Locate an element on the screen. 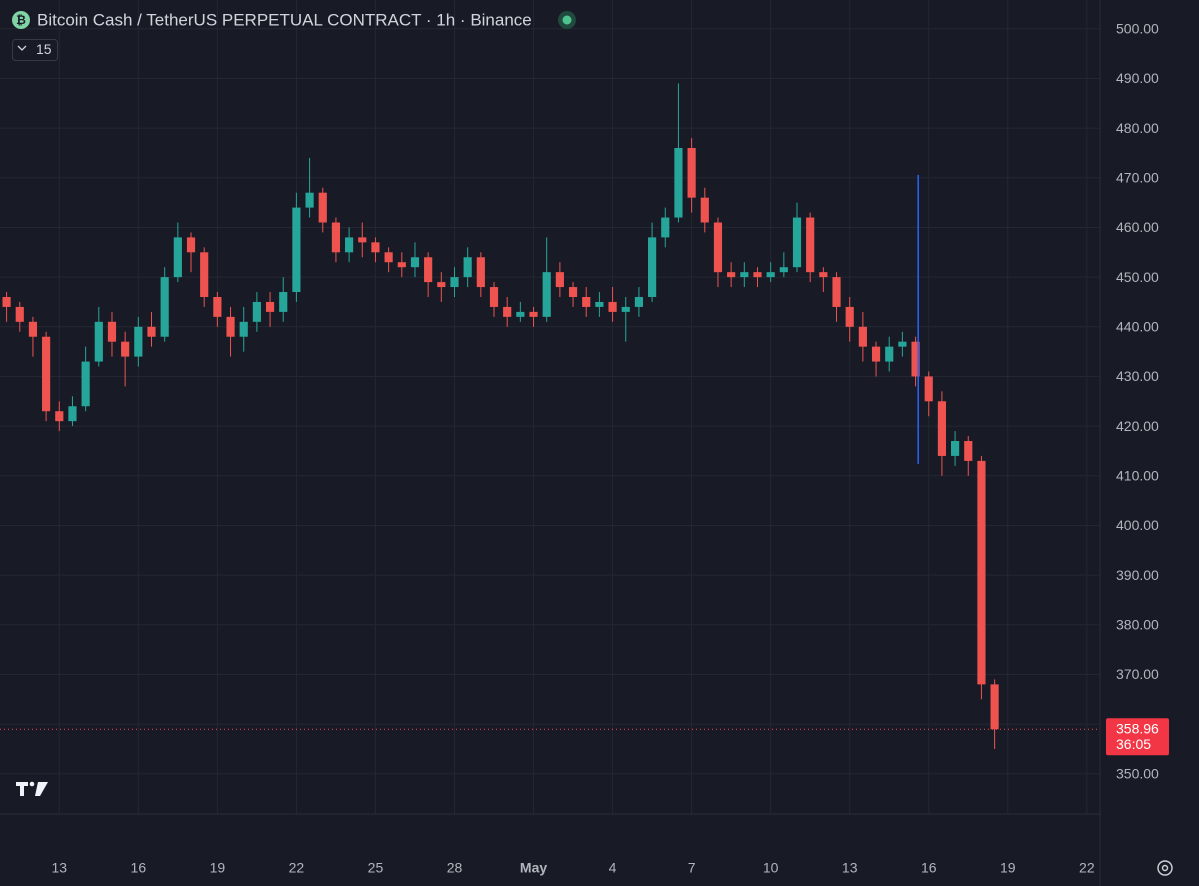 The image size is (1199, 886). x-tick-label: 25 is located at coordinates (376, 868).